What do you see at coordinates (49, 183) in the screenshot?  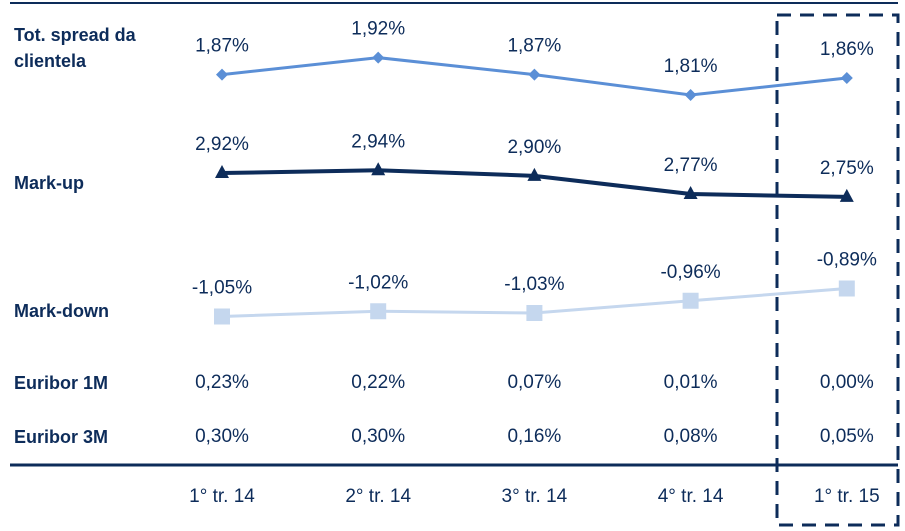 I see `row-label: Mark-up` at bounding box center [49, 183].